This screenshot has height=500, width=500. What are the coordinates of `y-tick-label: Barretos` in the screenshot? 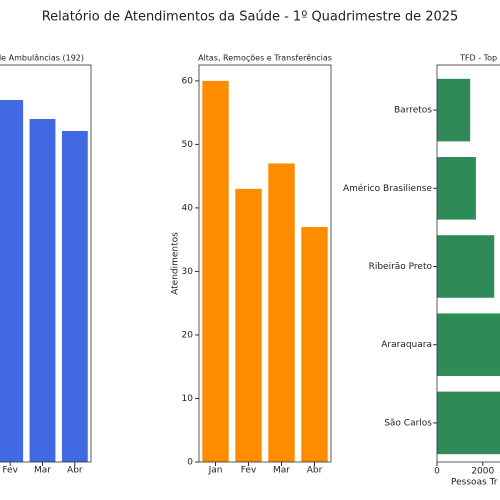 It's located at (413, 111).